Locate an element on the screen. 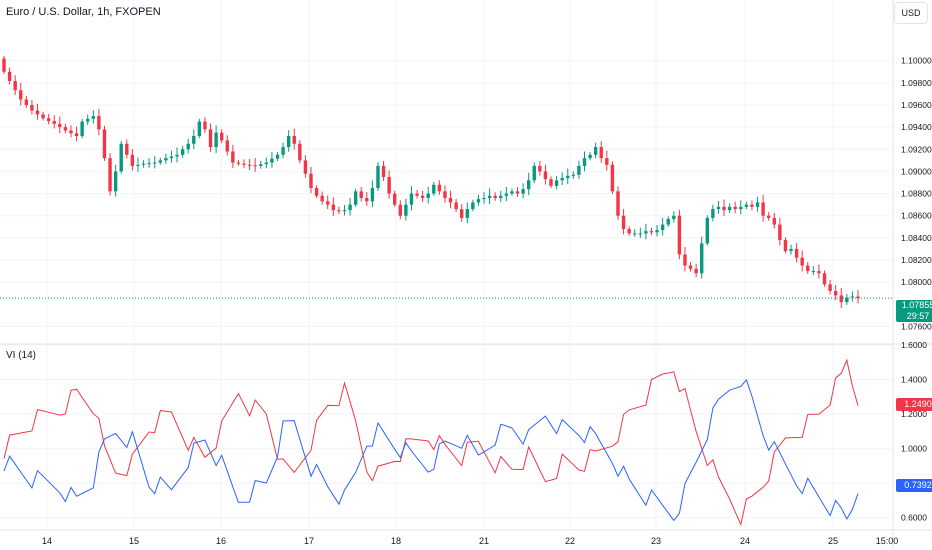 The width and height of the screenshot is (932, 550). last-price-tag: 1.07855 29:57 is located at coordinates (914, 311).